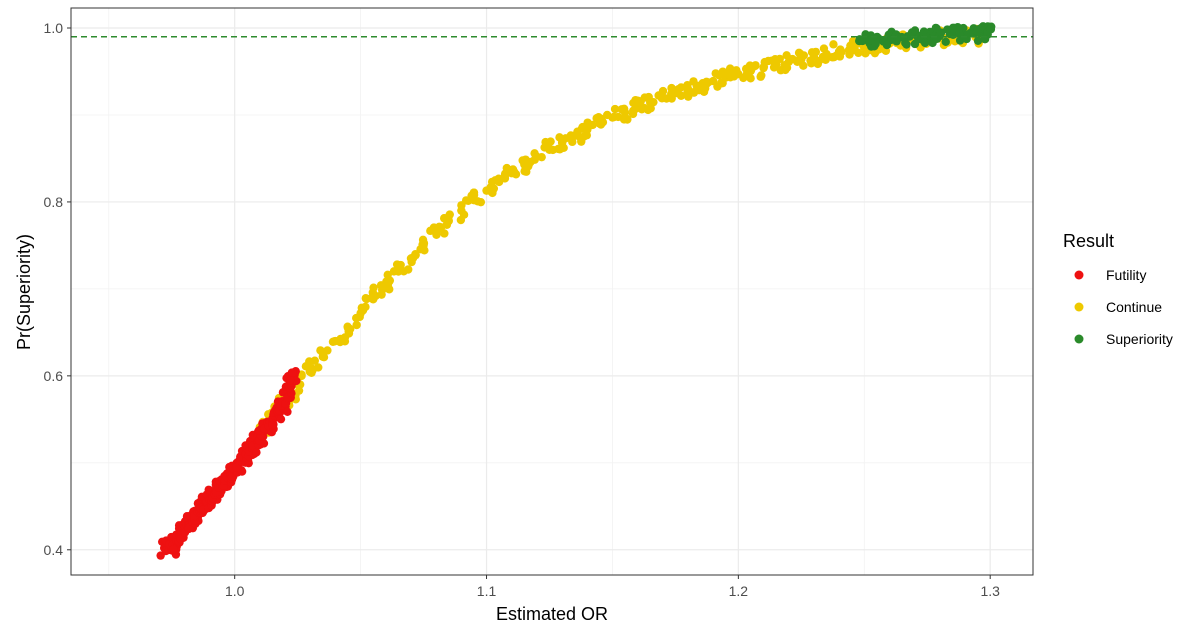  Describe the element at coordinates (1079, 275) in the screenshot. I see `legend-key-futility` at that location.